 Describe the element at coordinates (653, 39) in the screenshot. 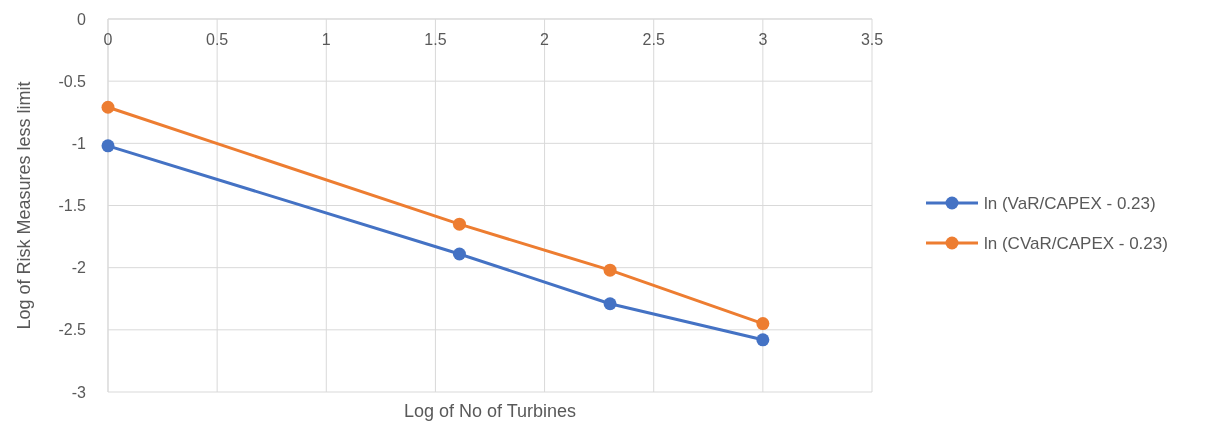

I see `x-tick-label: 2.5` at that location.